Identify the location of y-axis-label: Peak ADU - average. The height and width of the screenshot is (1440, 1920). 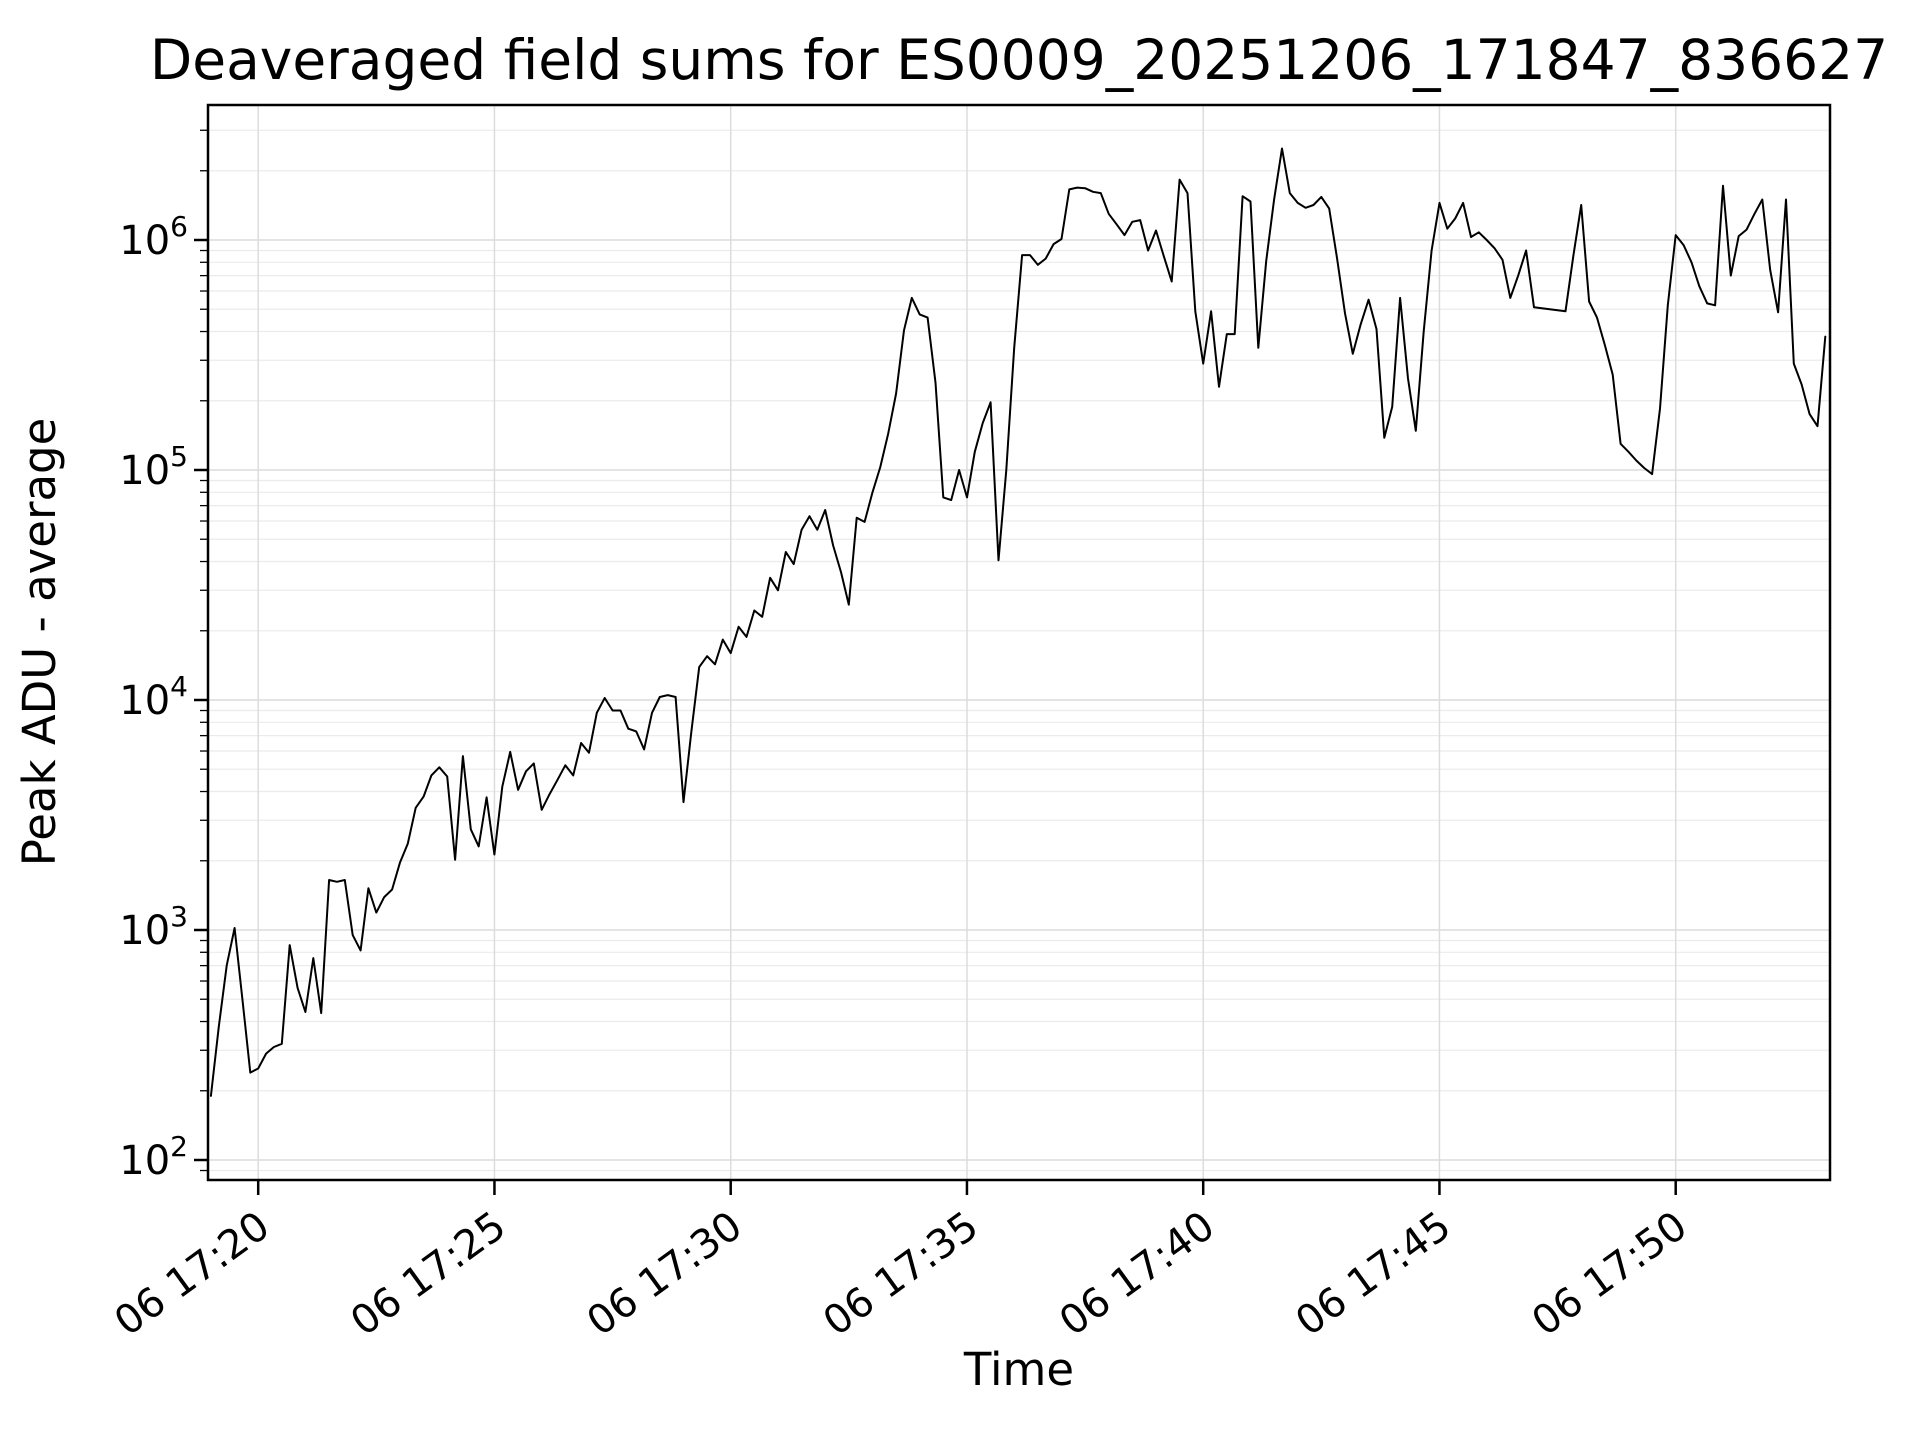
(39, 642).